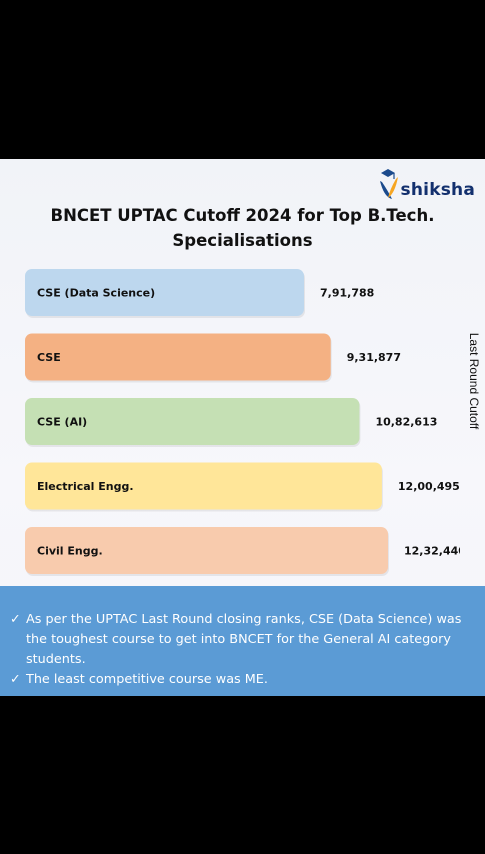  Describe the element at coordinates (192, 421) in the screenshot. I see `bar-cse-ai` at that location.